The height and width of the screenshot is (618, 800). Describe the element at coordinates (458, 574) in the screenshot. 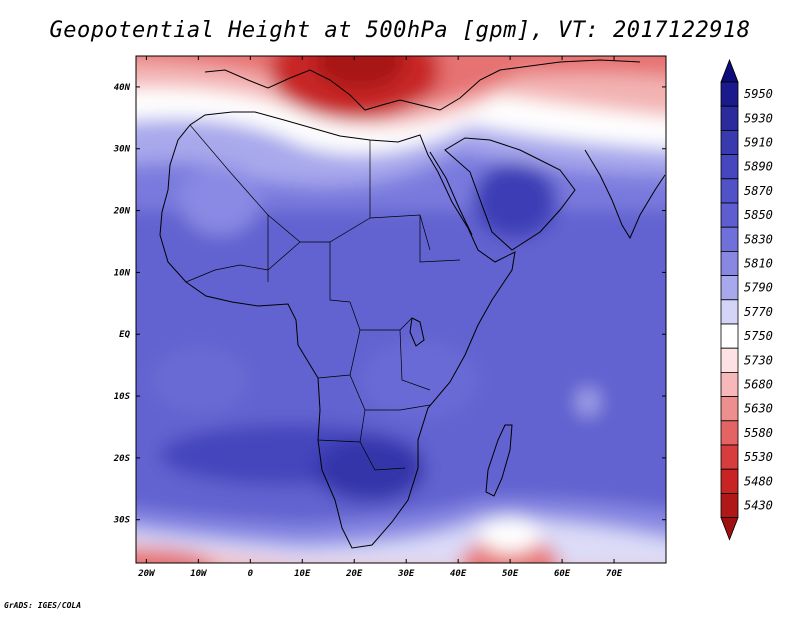

I see `x-tick-label: 40E` at that location.